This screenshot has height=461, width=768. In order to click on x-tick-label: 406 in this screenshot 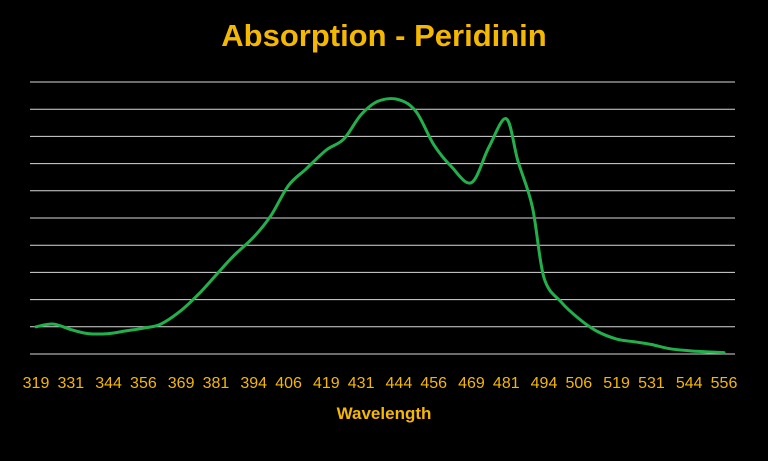, I will do `click(288, 383)`.